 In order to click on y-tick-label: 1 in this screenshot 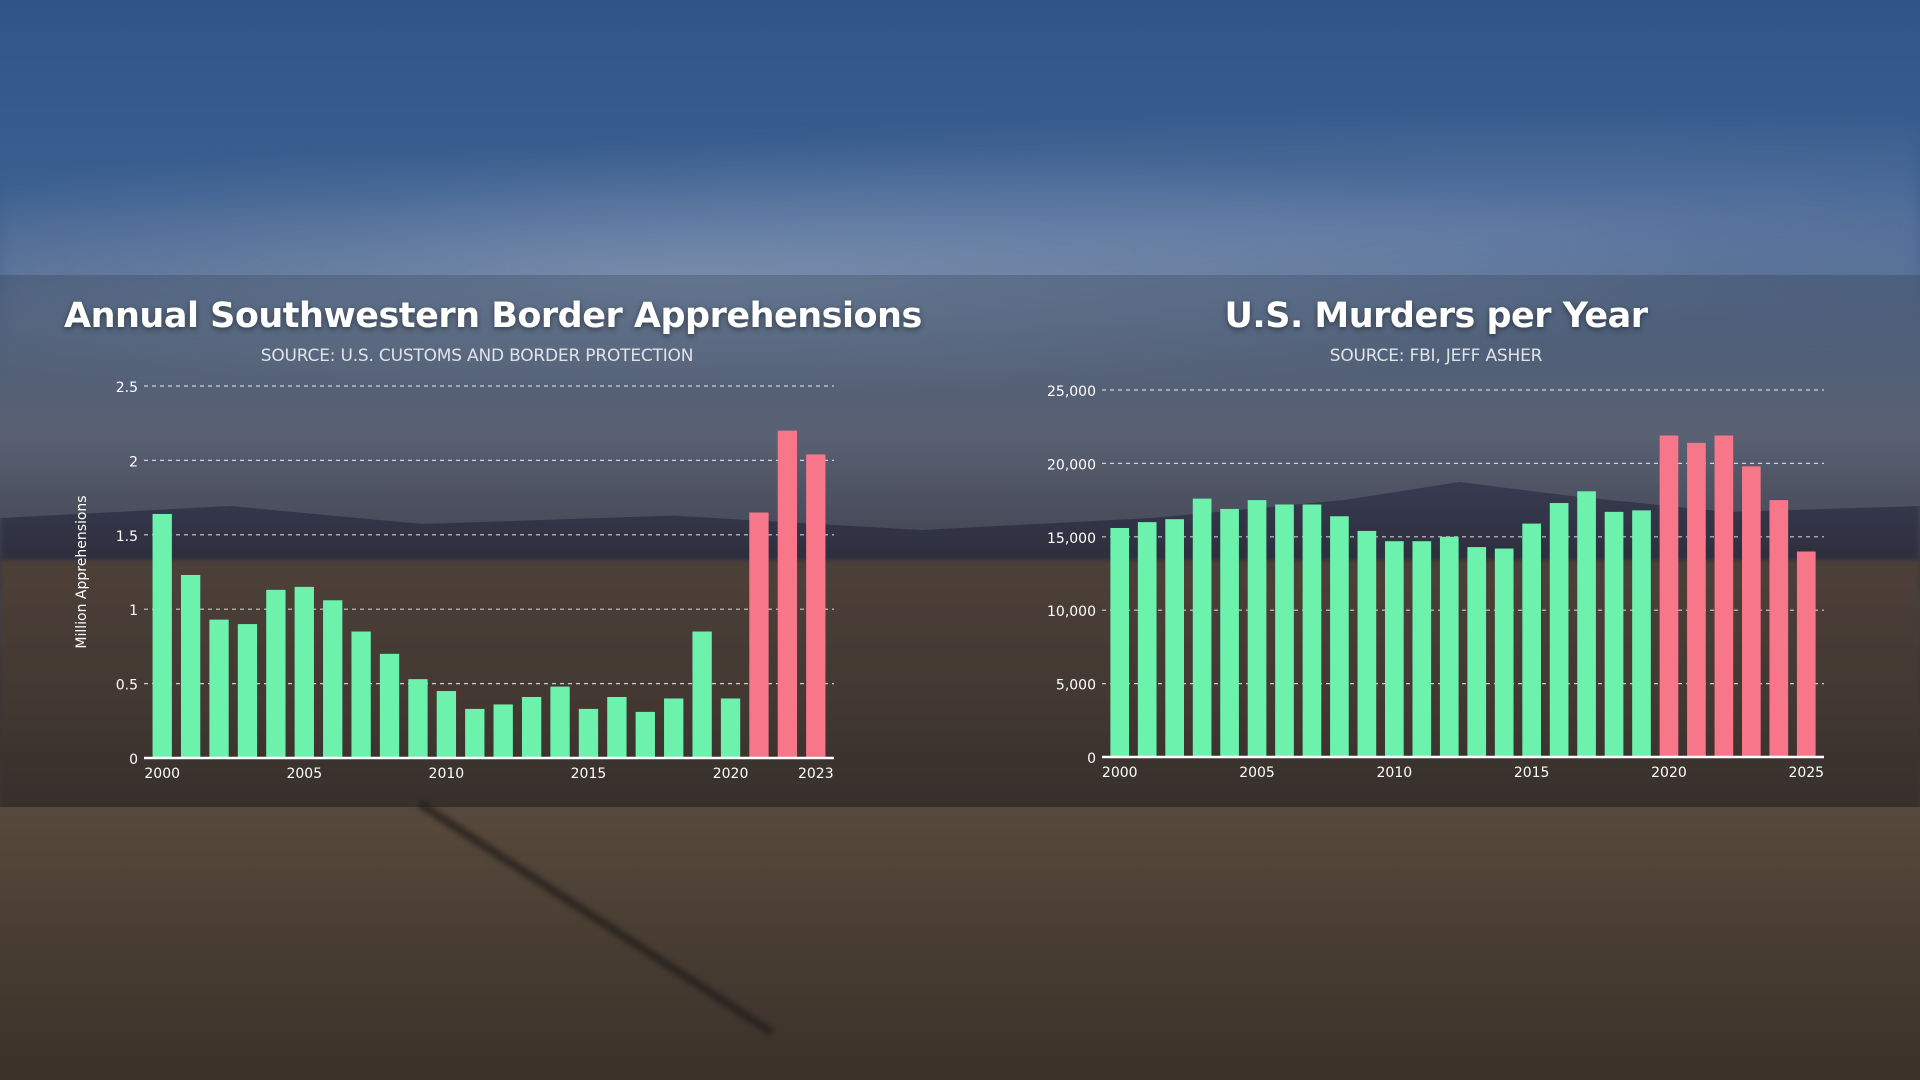, I will do `click(133, 611)`.